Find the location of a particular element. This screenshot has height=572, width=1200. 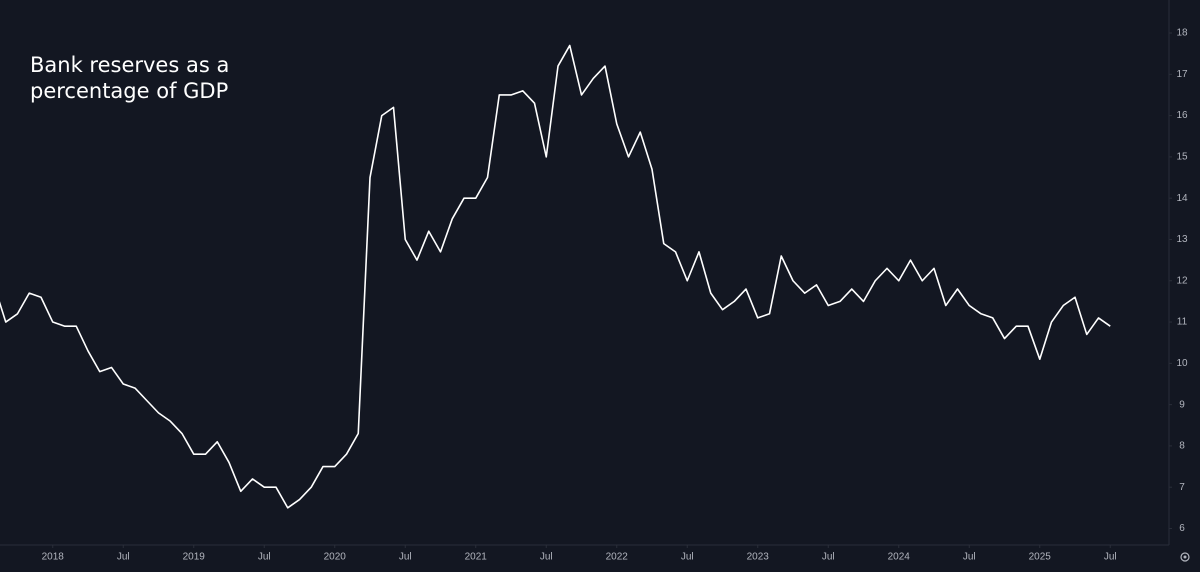

x-tick-label: 2020 is located at coordinates (335, 557).